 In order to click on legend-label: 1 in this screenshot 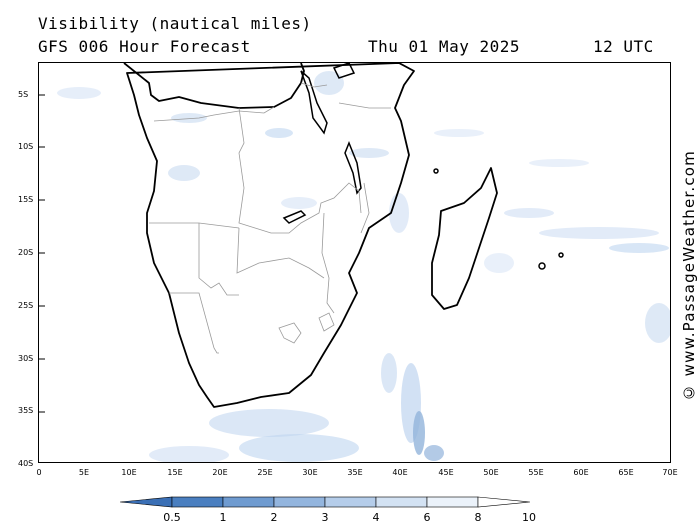, I will do `click(223, 517)`.